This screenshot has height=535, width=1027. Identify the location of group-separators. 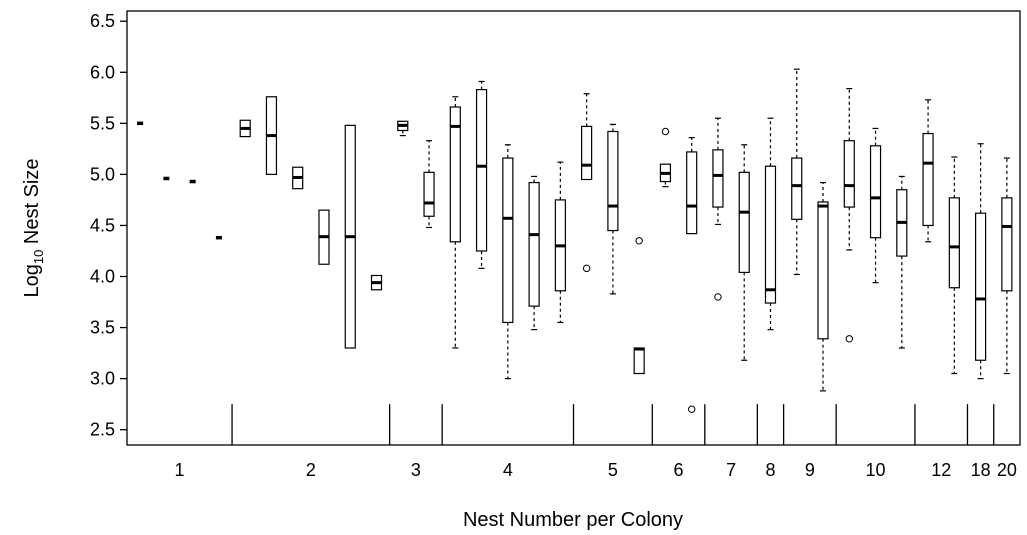
(613, 424).